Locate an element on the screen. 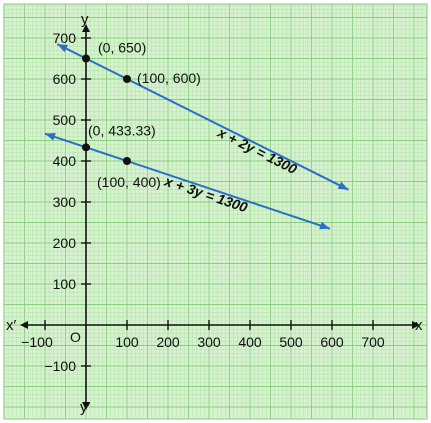 The image size is (431, 423). x-axis-arrow-right is located at coordinates (416, 325).